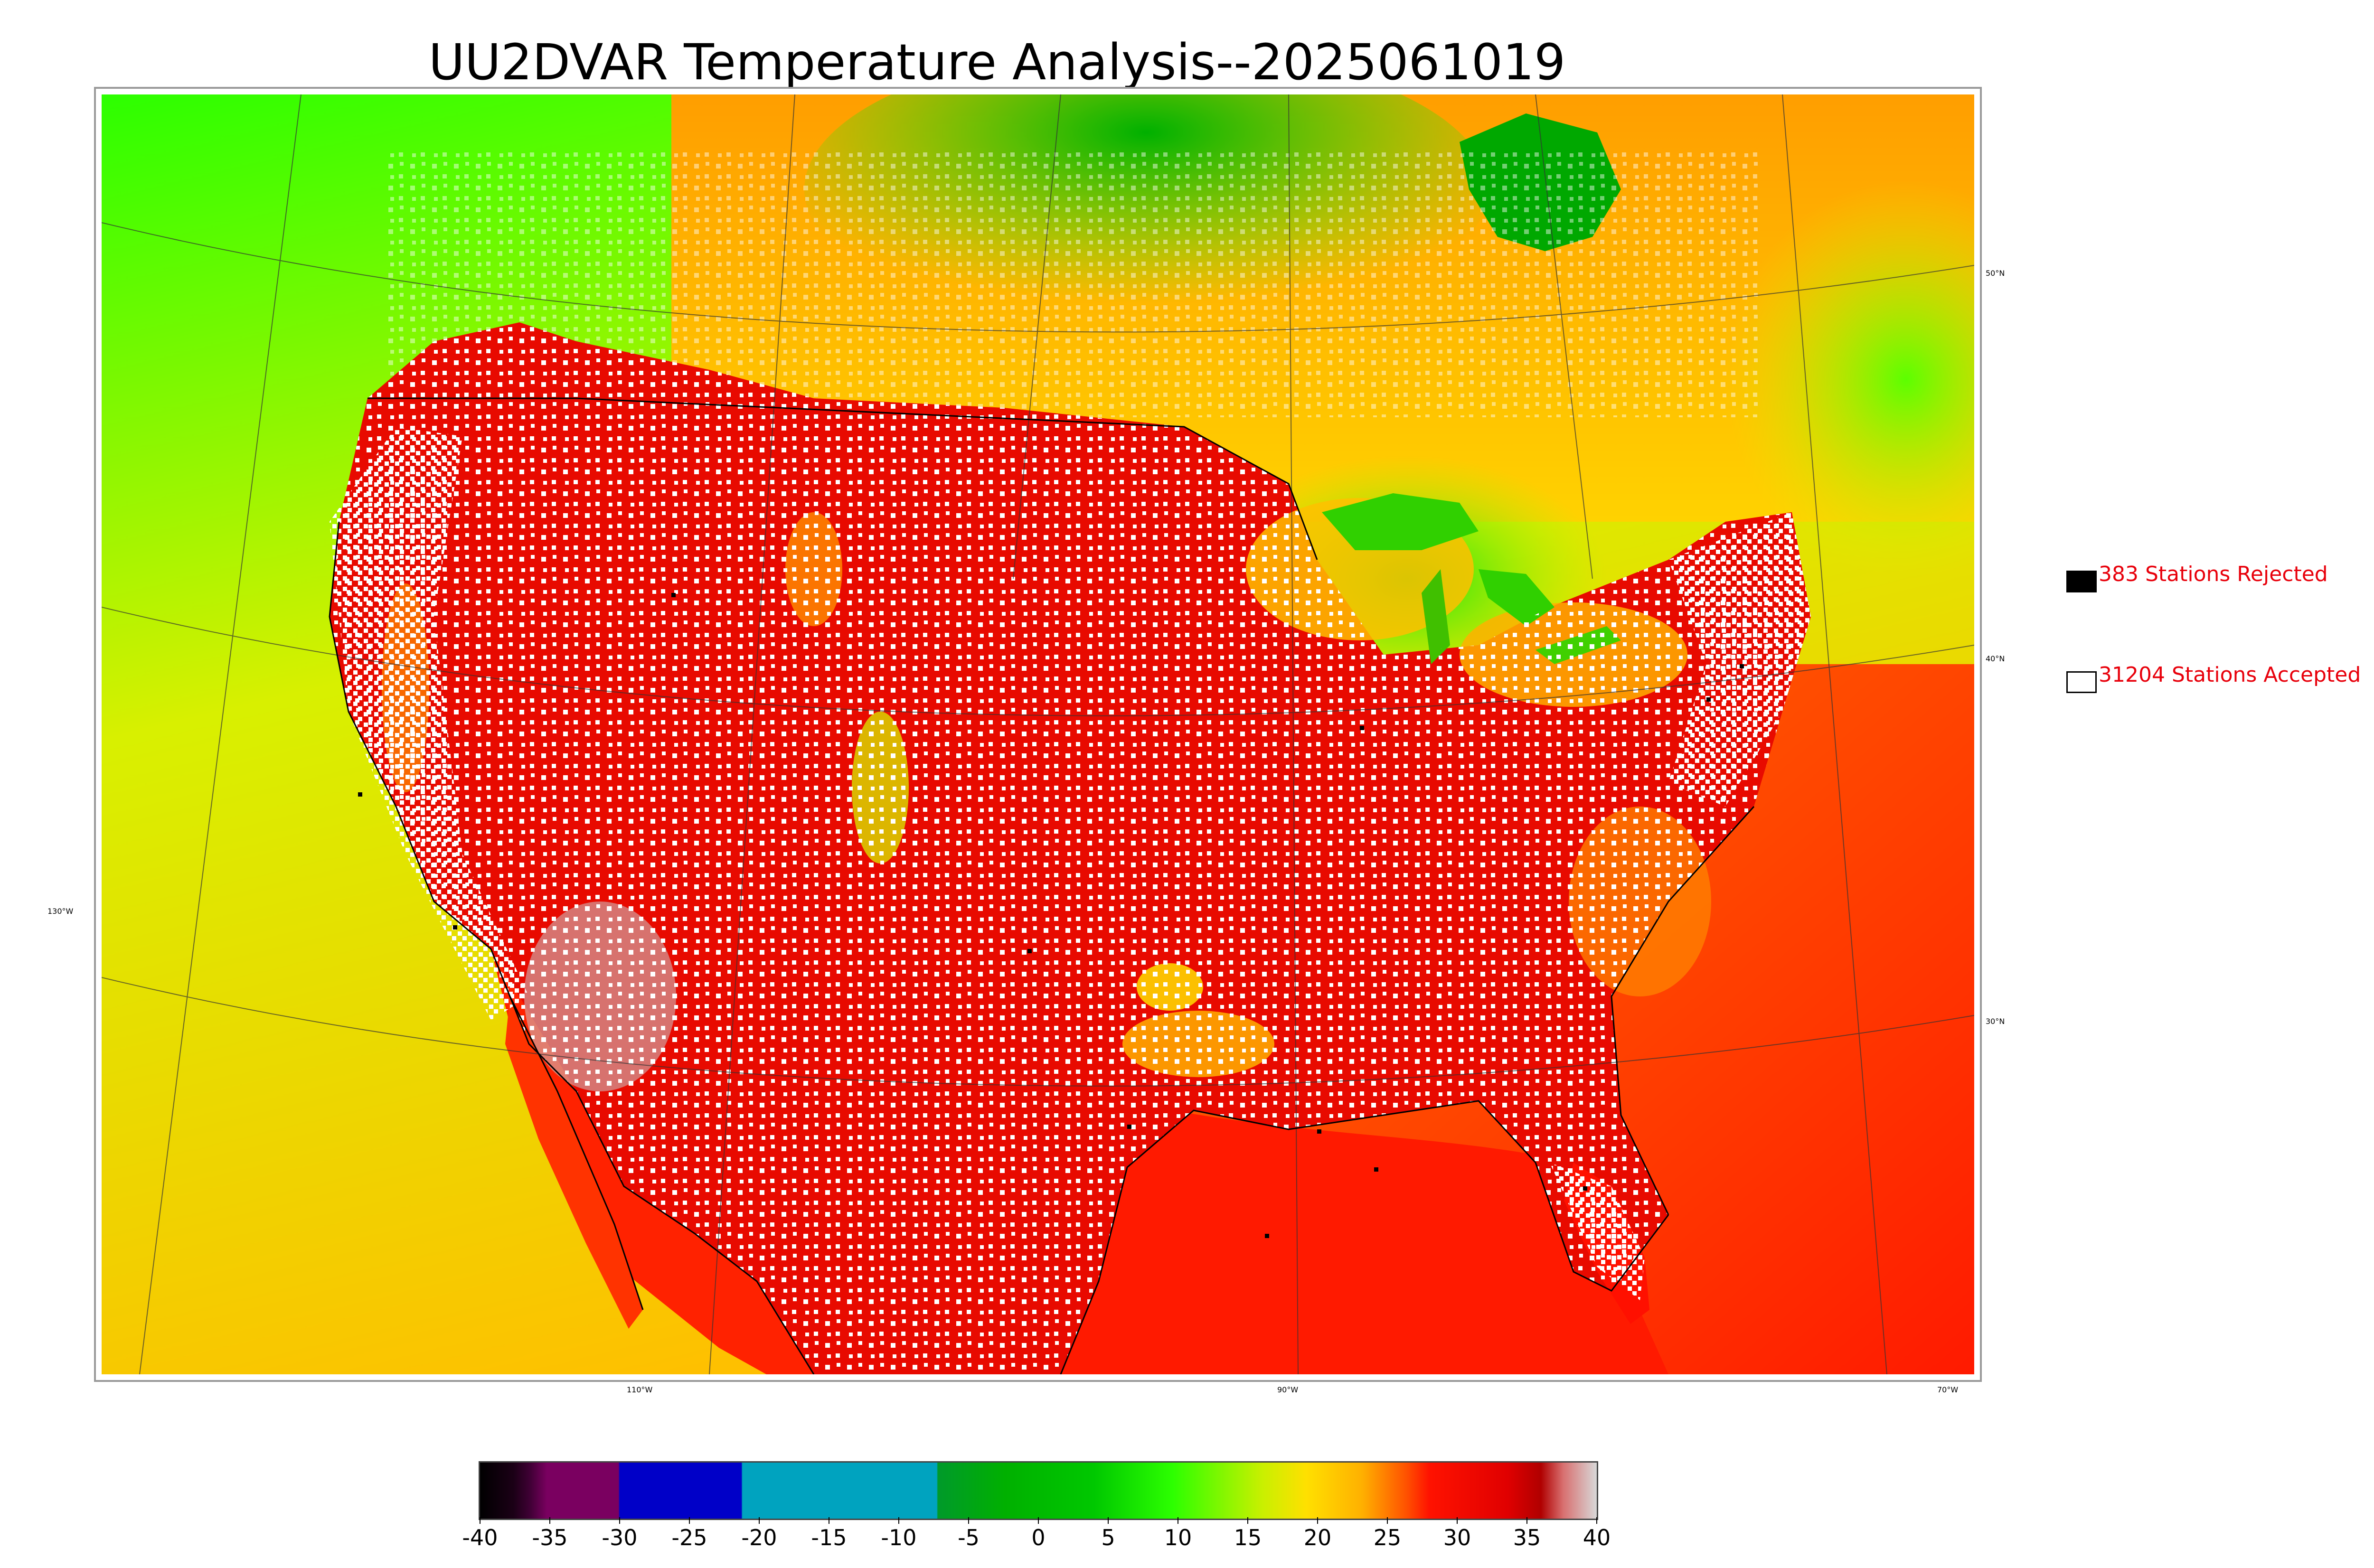 The width and height of the screenshot is (2374, 1568). What do you see at coordinates (1248, 1538) in the screenshot?
I see `colorbar-tick-label: 15` at bounding box center [1248, 1538].